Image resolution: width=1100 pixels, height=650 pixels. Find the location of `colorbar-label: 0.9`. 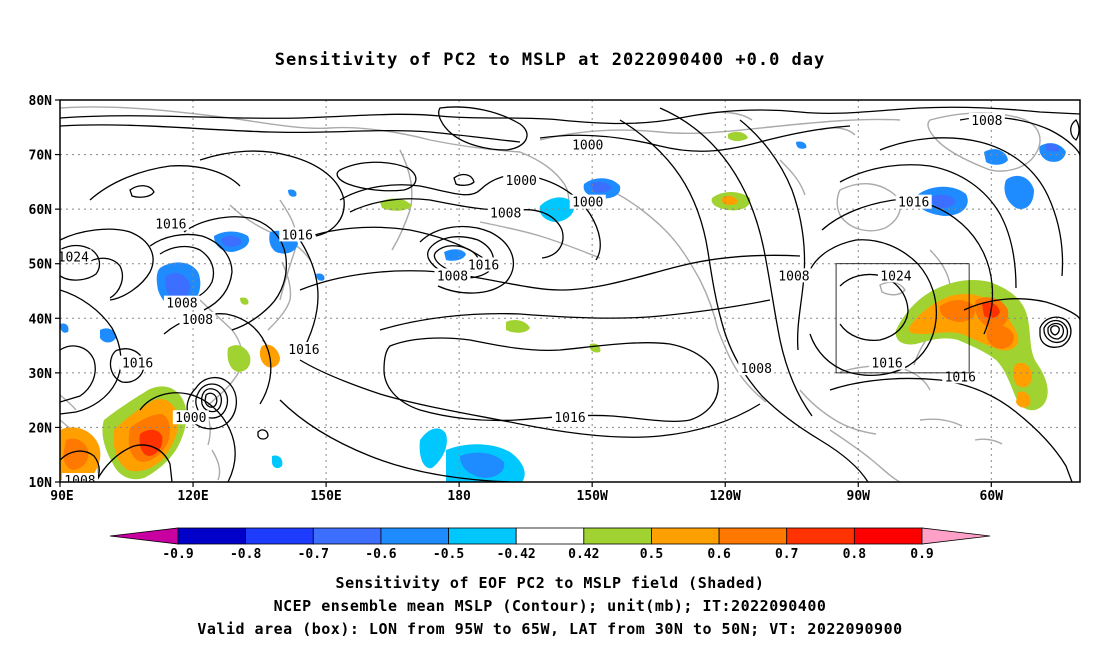

colorbar-label: 0.9 is located at coordinates (921, 554).